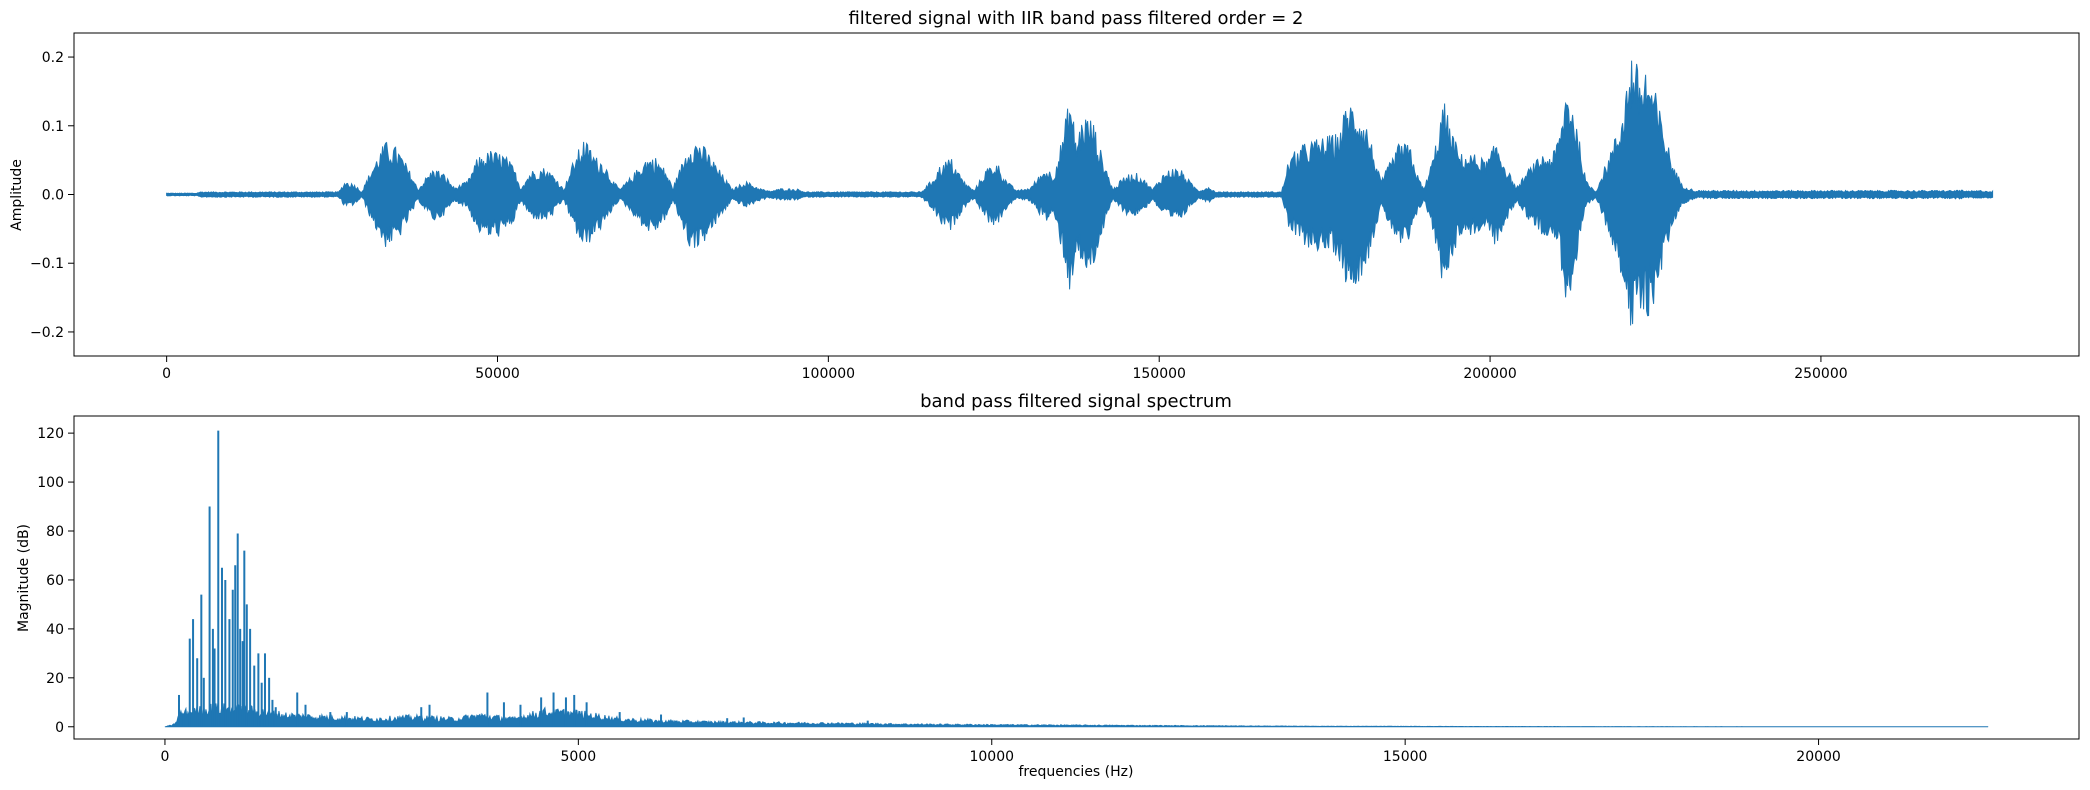  I want to click on chart-title: band pass filtered signal spectrum, so click(1076, 401).